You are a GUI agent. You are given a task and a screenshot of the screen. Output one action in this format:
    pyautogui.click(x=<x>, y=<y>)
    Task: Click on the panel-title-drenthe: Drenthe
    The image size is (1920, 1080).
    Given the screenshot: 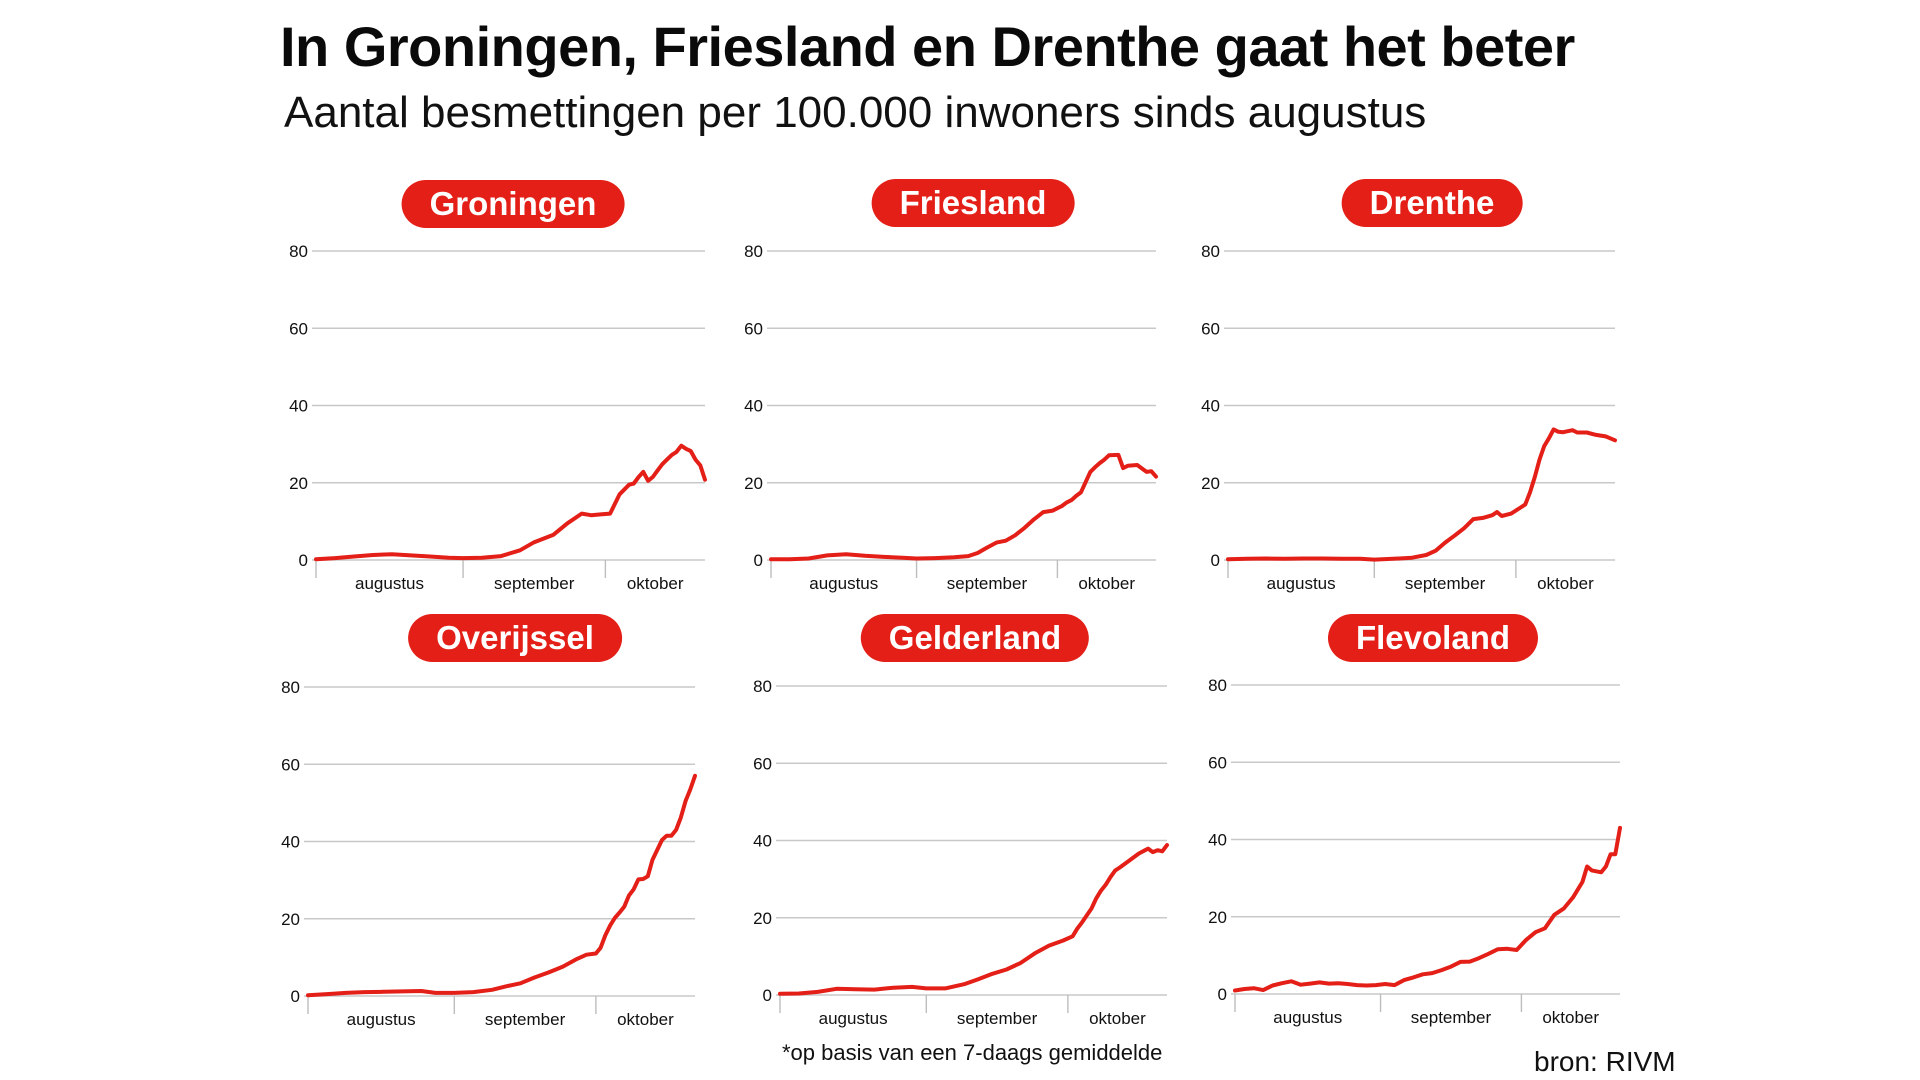 What is the action you would take?
    pyautogui.click(x=1432, y=203)
    